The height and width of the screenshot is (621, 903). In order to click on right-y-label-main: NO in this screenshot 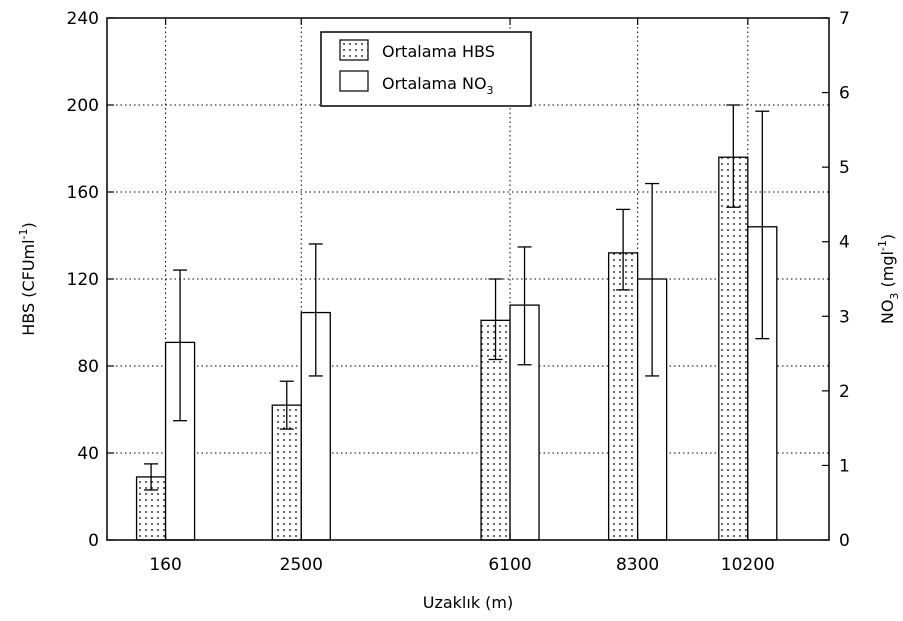, I will do `click(887, 312)`.